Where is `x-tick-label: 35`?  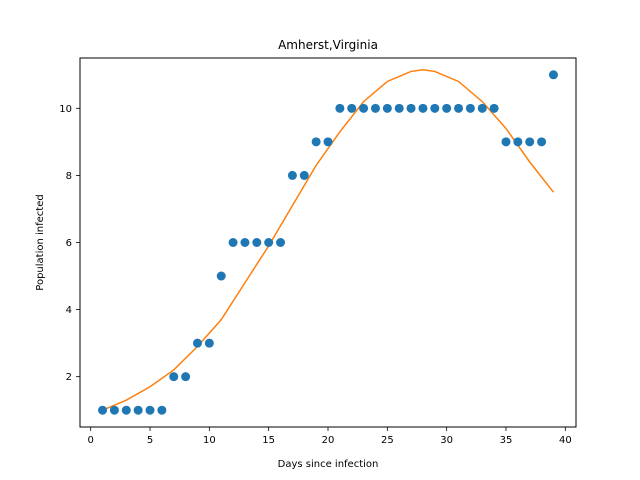 x-tick-label: 35 is located at coordinates (506, 440).